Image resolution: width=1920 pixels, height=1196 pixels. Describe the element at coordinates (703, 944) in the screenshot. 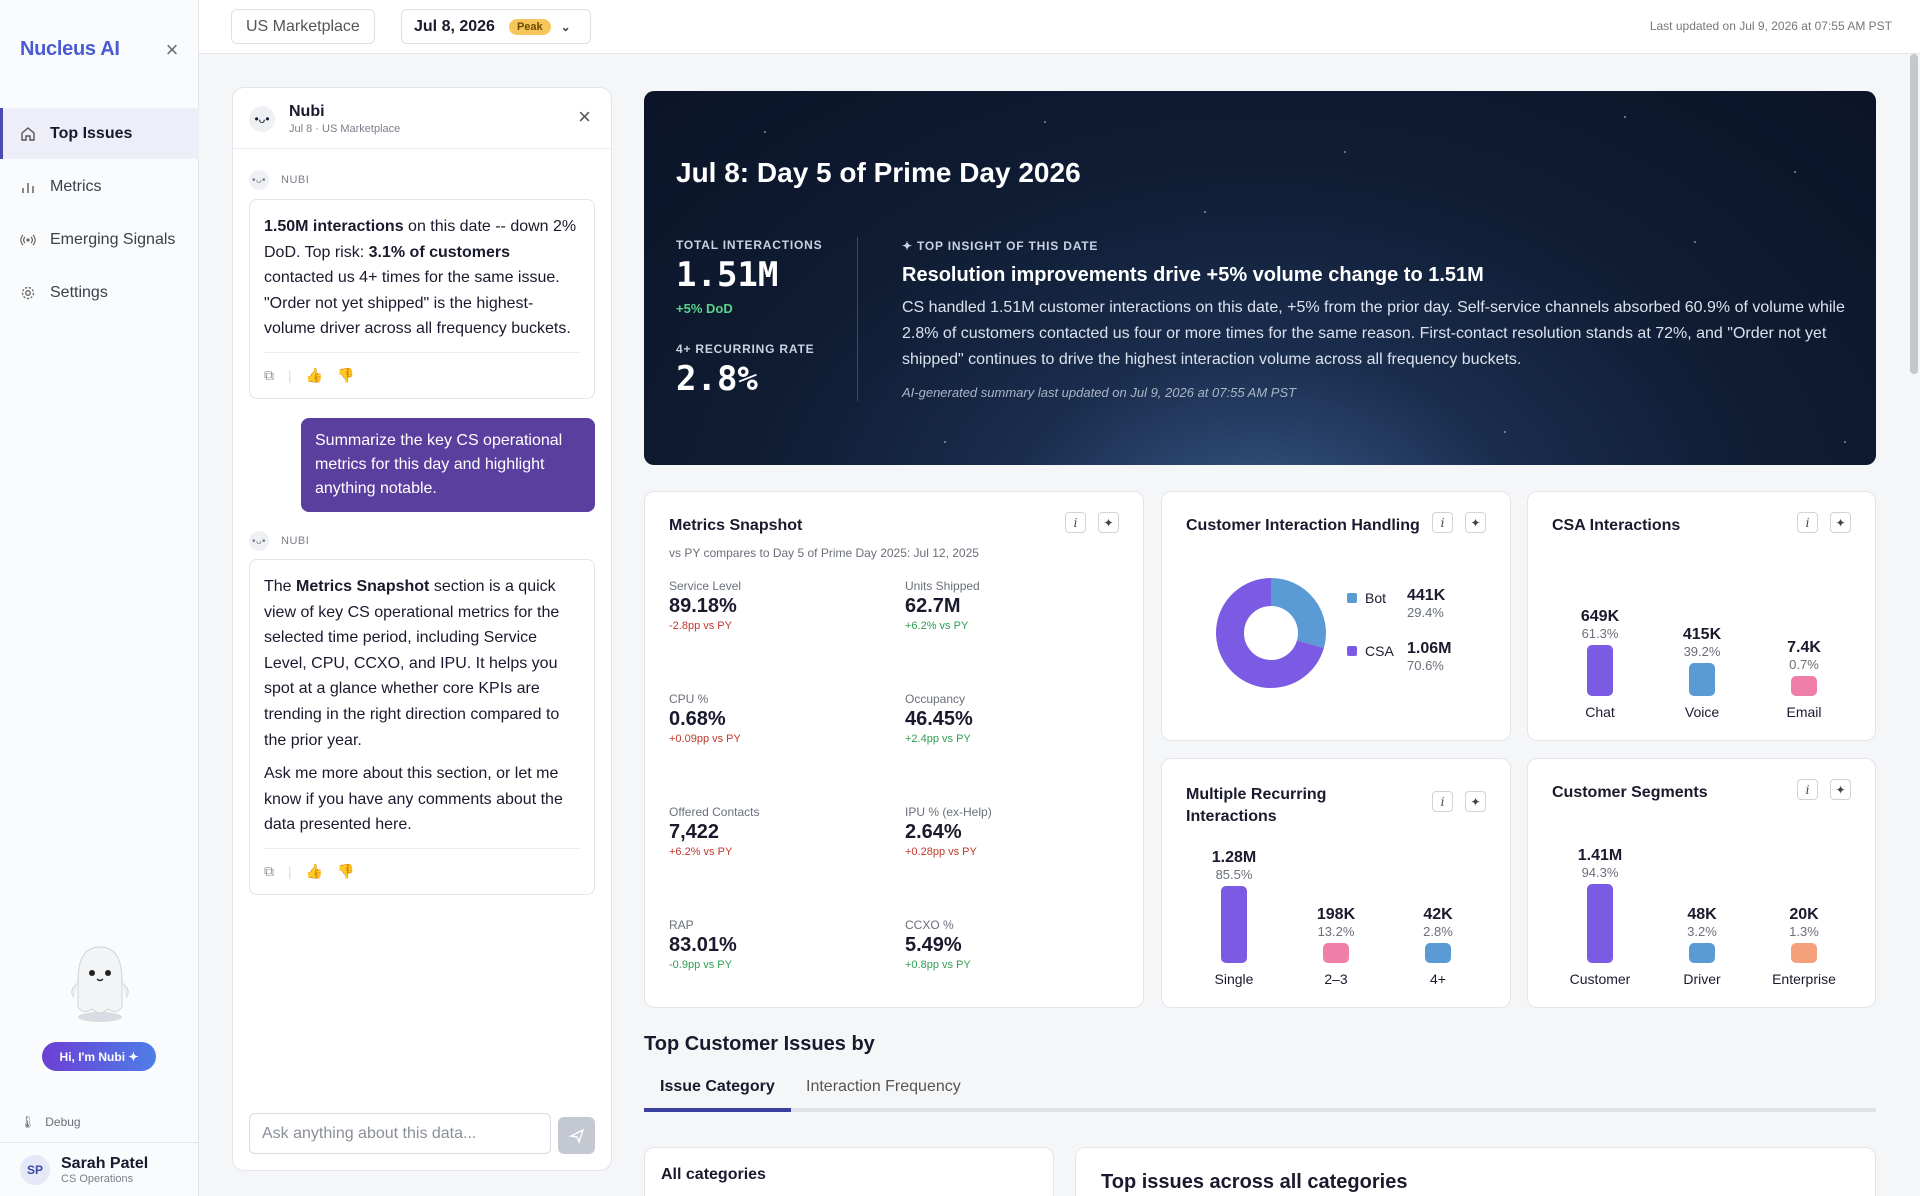

I see `metric-tile: RAP 83.01% -0.9pp vs PY` at that location.